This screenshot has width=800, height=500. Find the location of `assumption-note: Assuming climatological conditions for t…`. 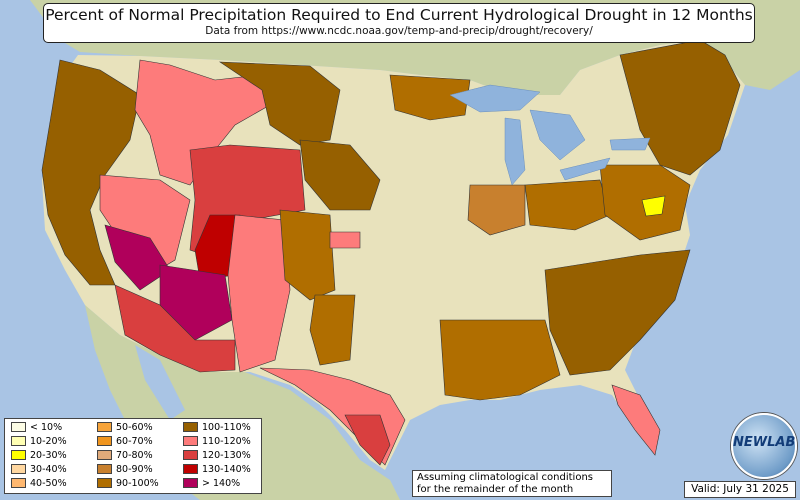

assumption-note: Assuming climatological conditions for t… is located at coordinates (512, 483).